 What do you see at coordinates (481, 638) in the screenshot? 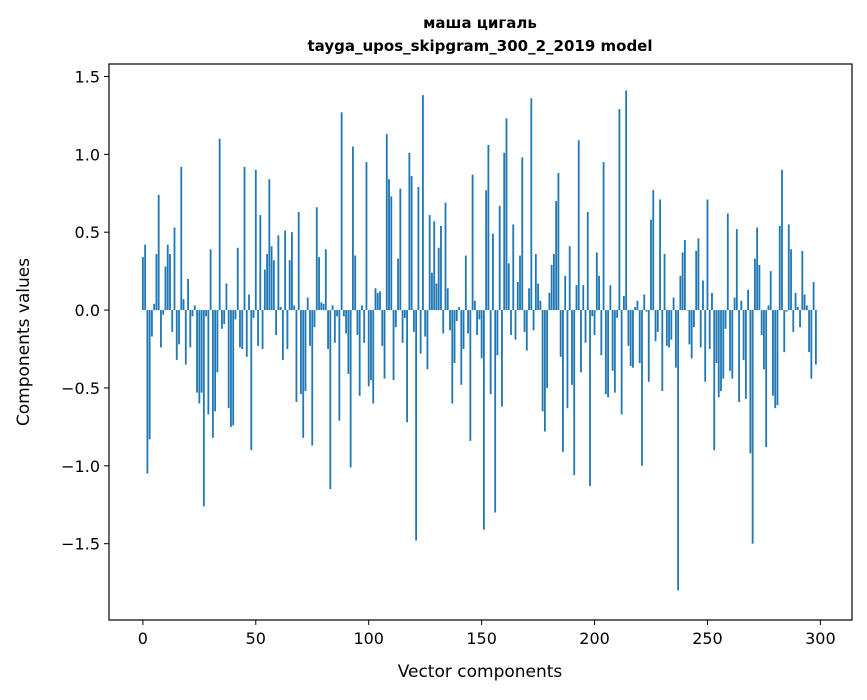
I see `x-tick-label: 150` at bounding box center [481, 638].